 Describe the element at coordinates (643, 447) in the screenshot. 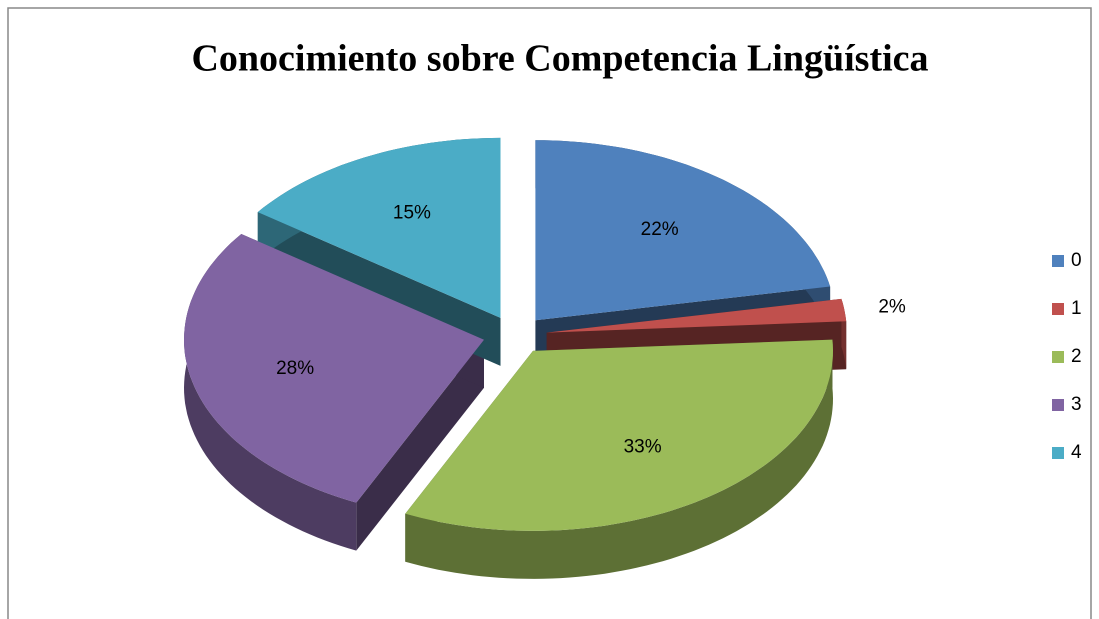

I see `data-label: 33%` at that location.